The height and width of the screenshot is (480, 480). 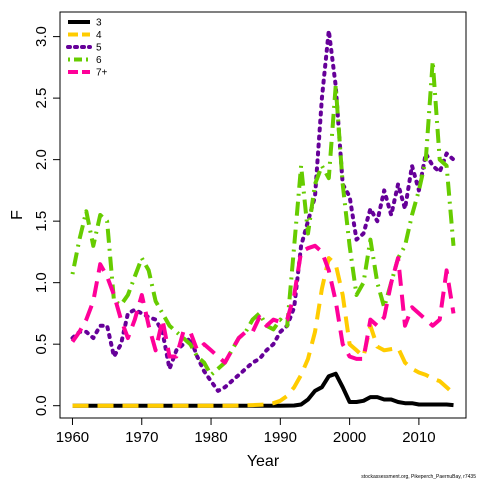 I want to click on x-axis: 1960 1970 1980 1990 2000 2010, so click(x=246, y=432).